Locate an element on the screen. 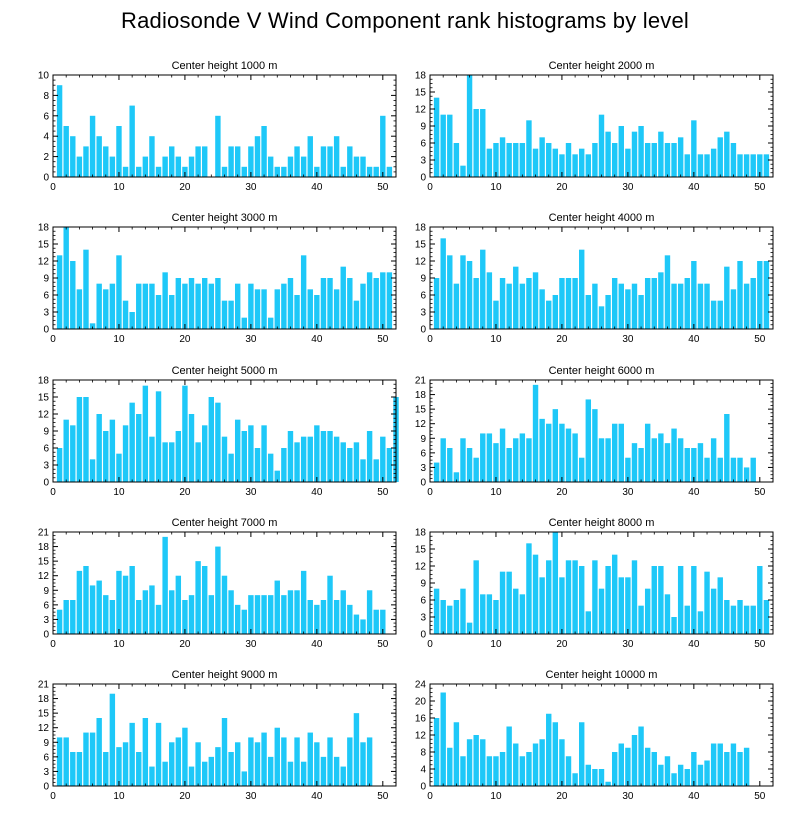  x-tick-label: 10 is located at coordinates (496, 339).